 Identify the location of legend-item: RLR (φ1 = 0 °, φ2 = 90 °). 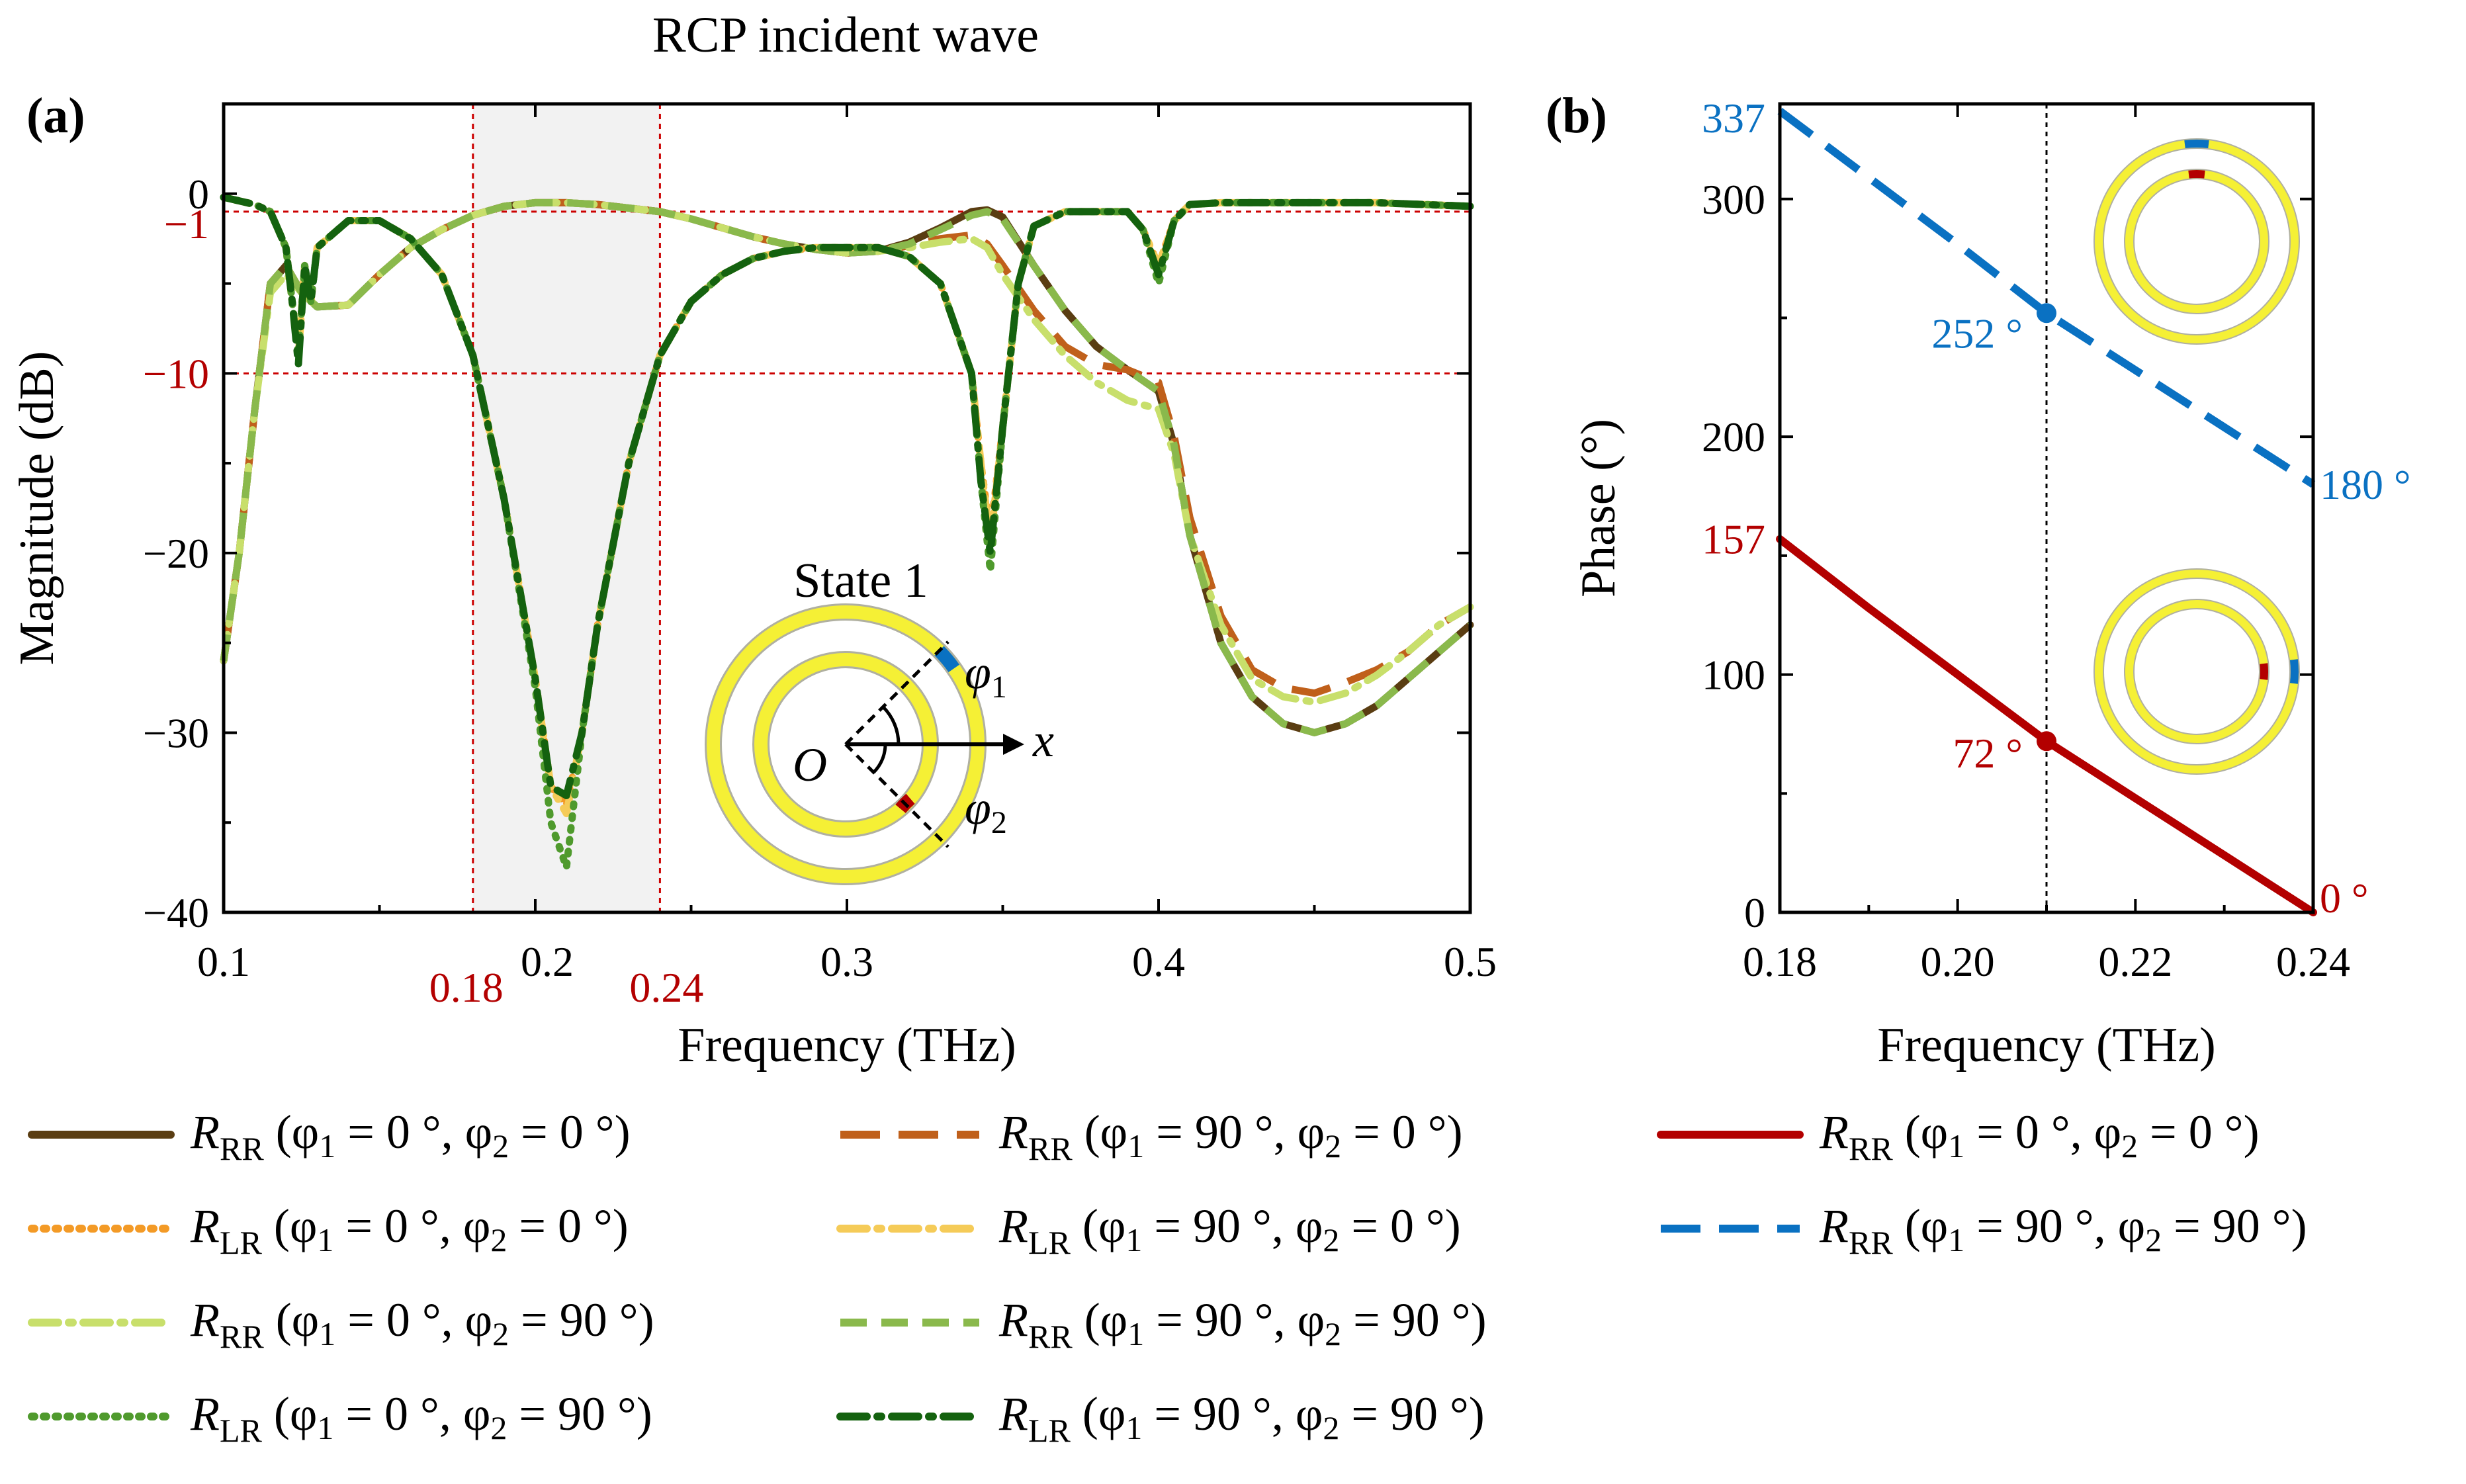
(340, 1418).